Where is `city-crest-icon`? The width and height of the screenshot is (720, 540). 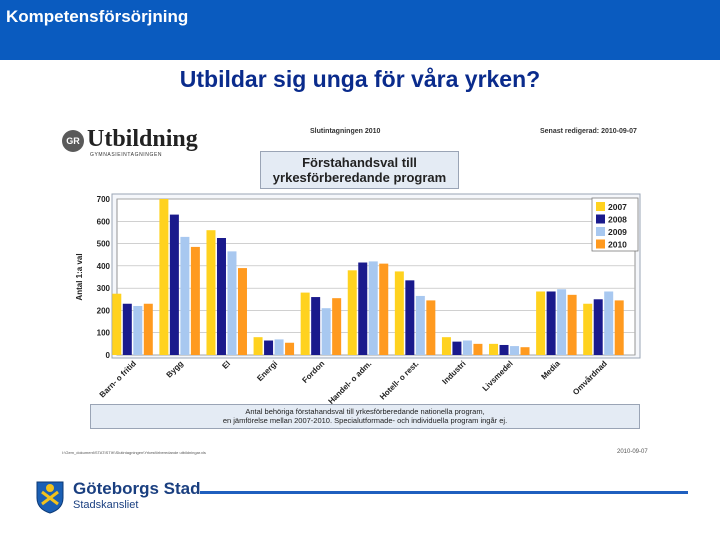
city-crest-icon is located at coordinates (50, 497).